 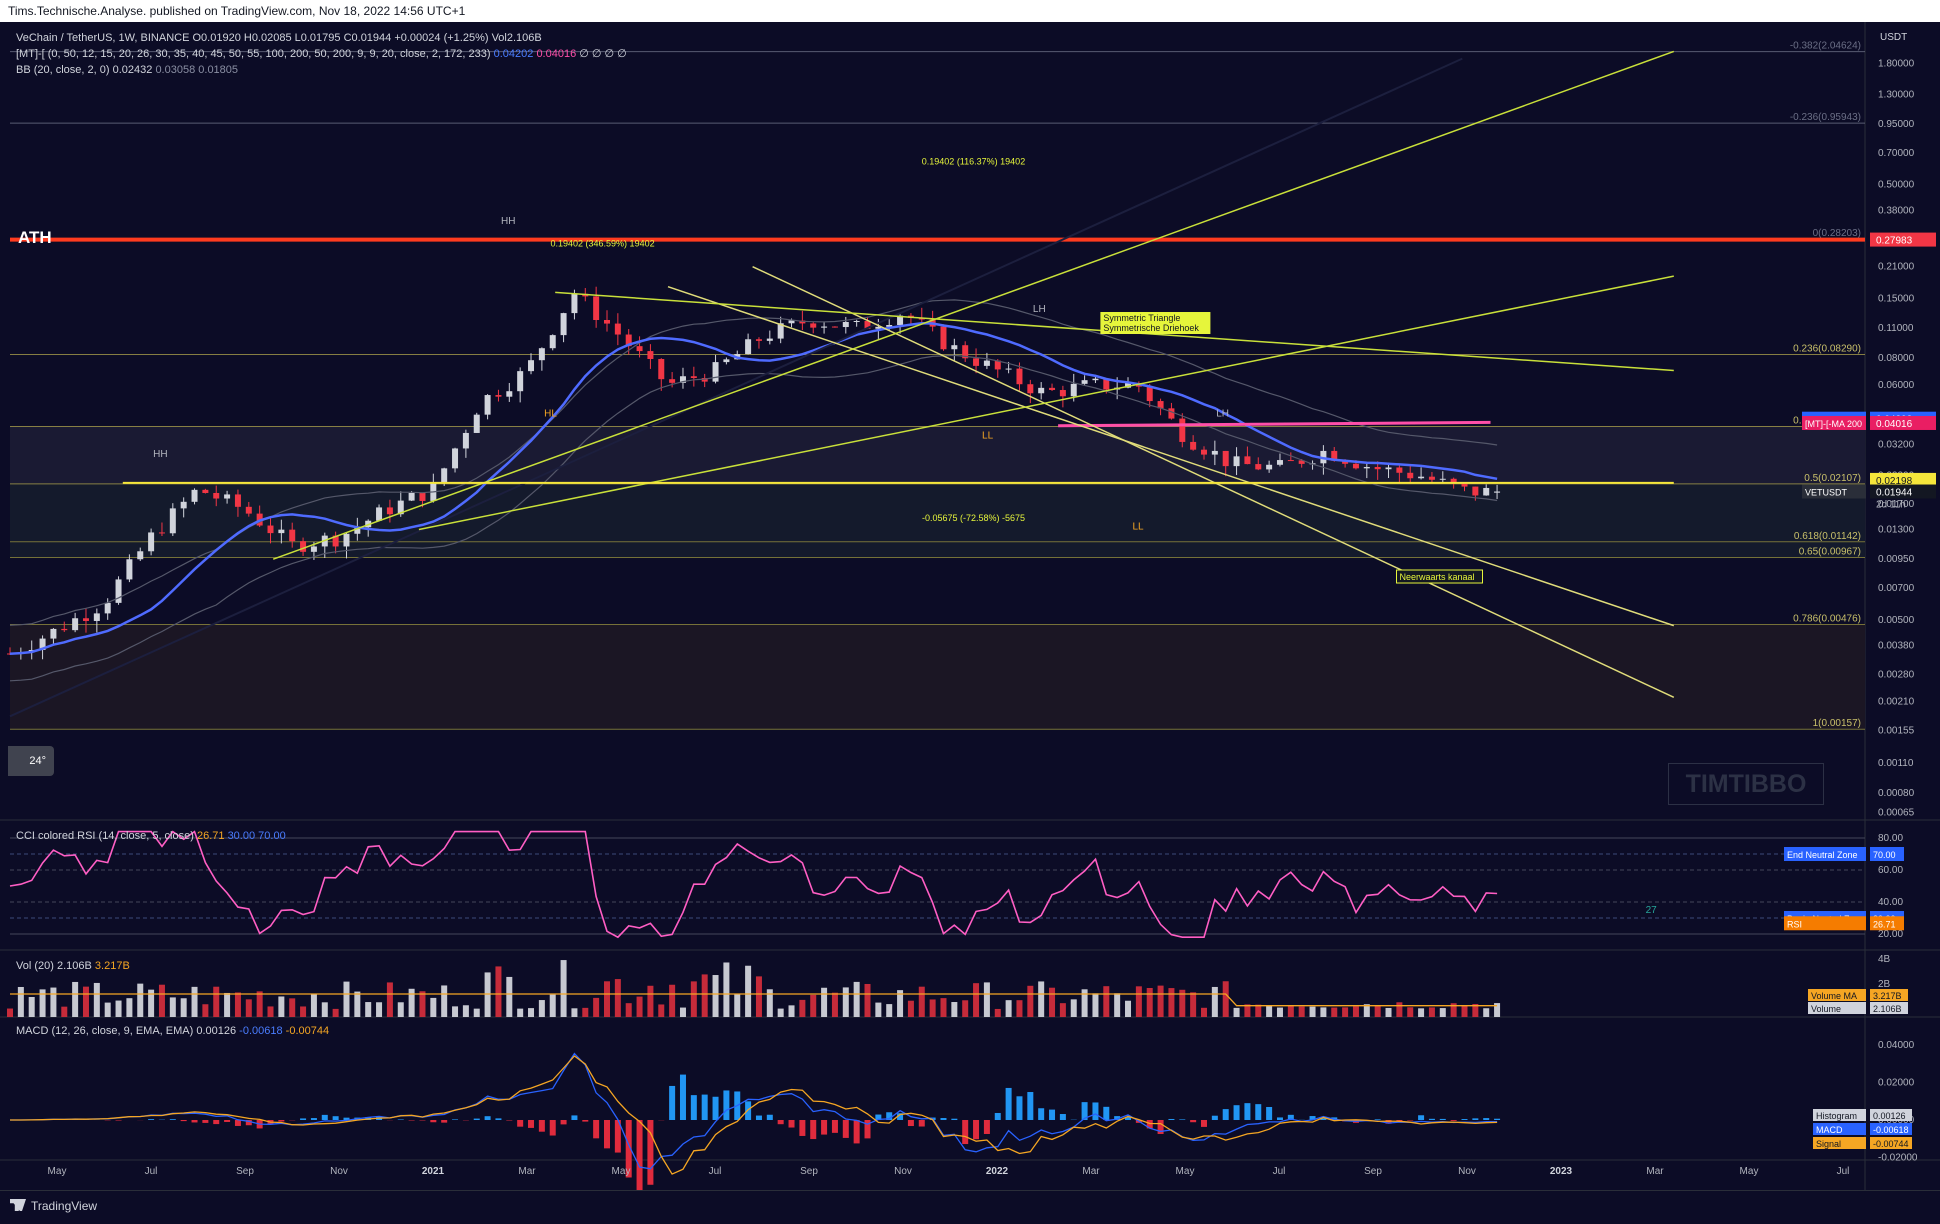 What do you see at coordinates (211, 836) in the screenshot?
I see `rsi-value: 26.71` at bounding box center [211, 836].